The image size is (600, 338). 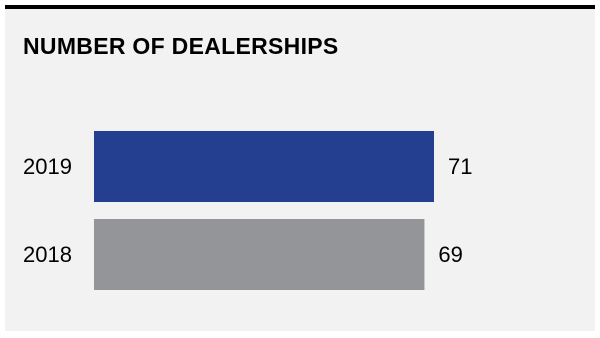 I want to click on bar-2019, so click(x=264, y=166).